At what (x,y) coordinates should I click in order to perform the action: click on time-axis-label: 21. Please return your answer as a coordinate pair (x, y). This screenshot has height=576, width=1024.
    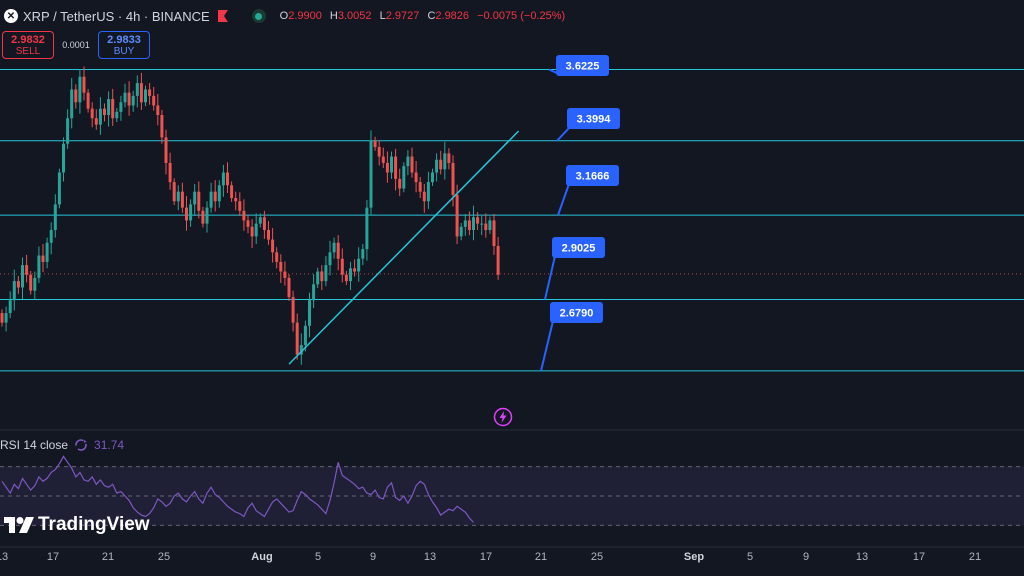
    Looking at the image, I should click on (541, 557).